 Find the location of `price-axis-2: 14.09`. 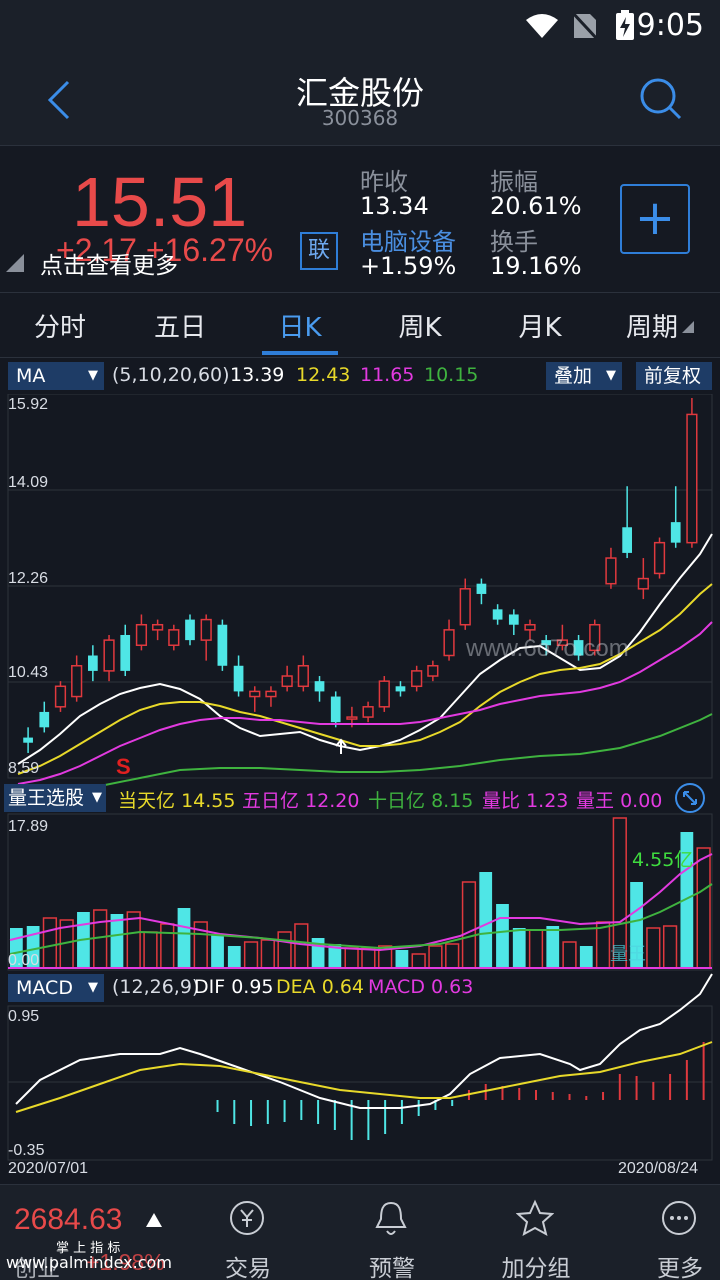

price-axis-2: 14.09 is located at coordinates (28, 482).